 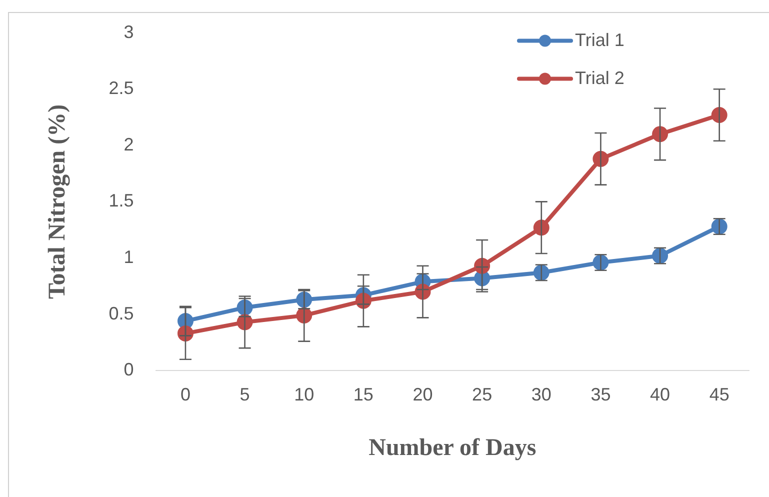 What do you see at coordinates (121, 88) in the screenshot?
I see `y-tick-label: 2.5` at bounding box center [121, 88].